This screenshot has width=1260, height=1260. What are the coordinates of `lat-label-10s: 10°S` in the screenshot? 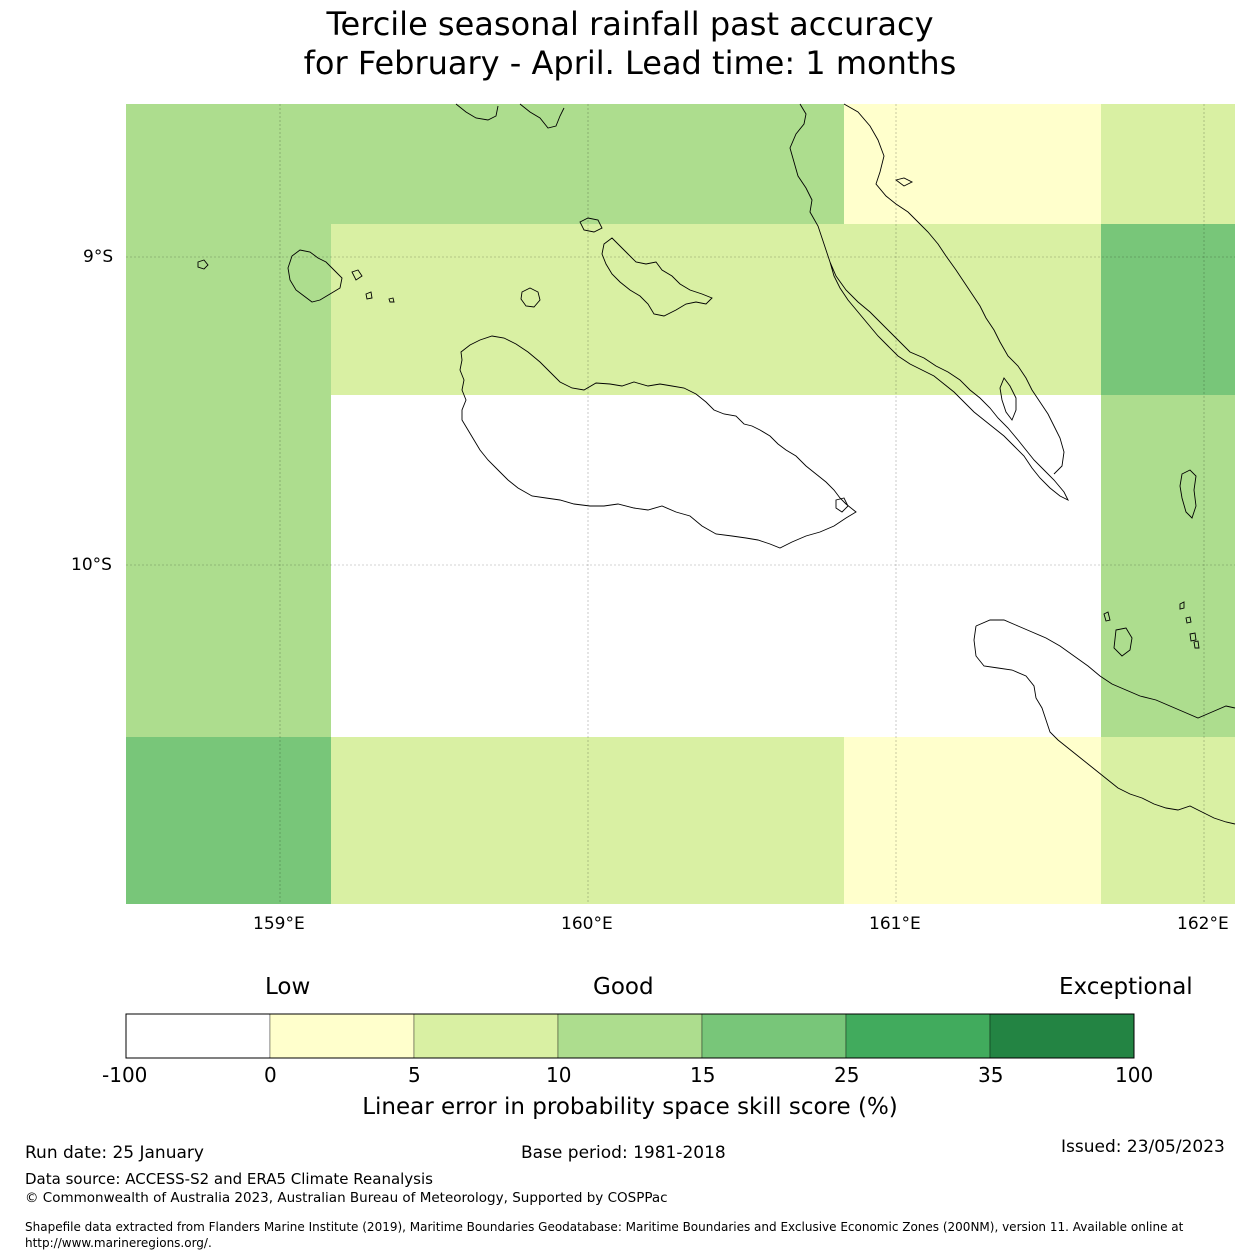 It's located at (91, 565).